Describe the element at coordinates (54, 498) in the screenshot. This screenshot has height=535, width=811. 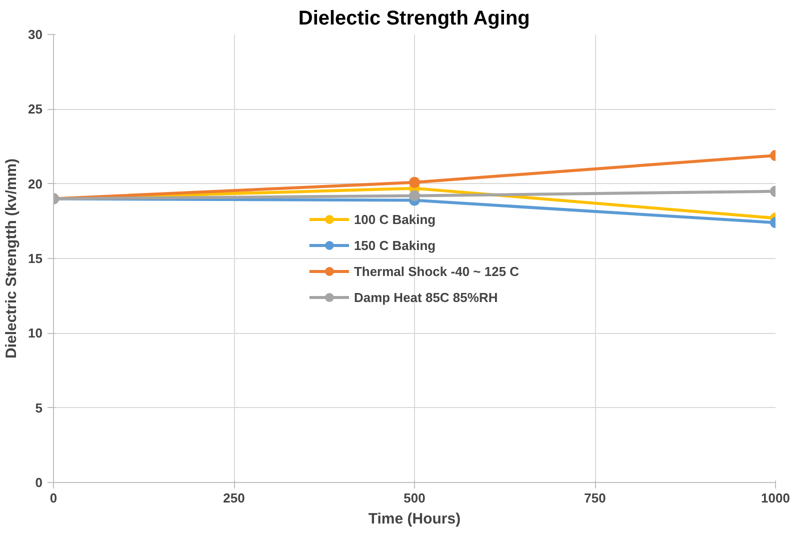
I see `x-tick-label: 0` at that location.